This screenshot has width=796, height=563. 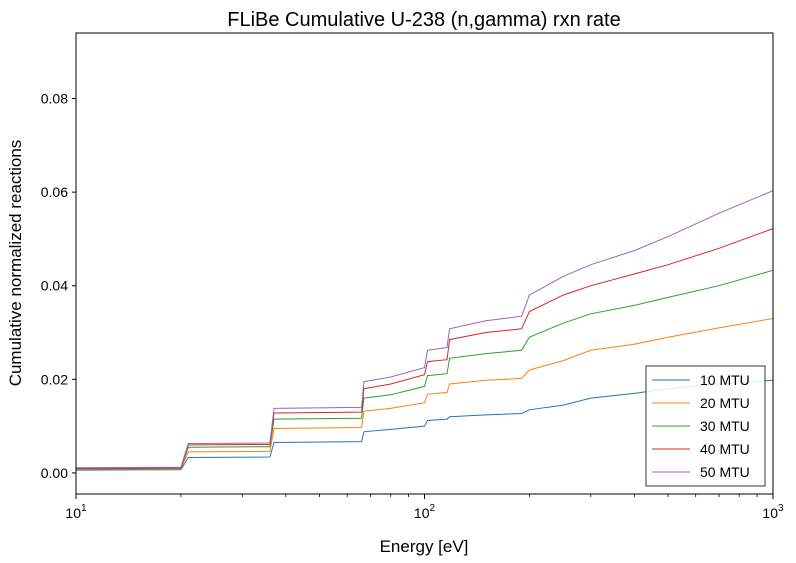 What do you see at coordinates (15, 263) in the screenshot?
I see `y-axis-label: Cumulative normalized reactions` at bounding box center [15, 263].